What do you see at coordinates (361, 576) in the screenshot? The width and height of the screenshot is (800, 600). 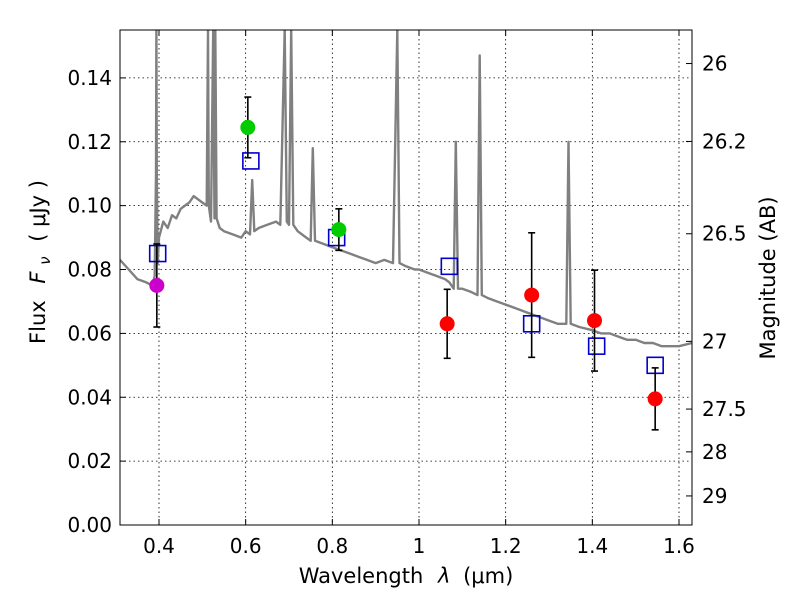 I see `x-axis-label-text: Wavelength` at bounding box center [361, 576].